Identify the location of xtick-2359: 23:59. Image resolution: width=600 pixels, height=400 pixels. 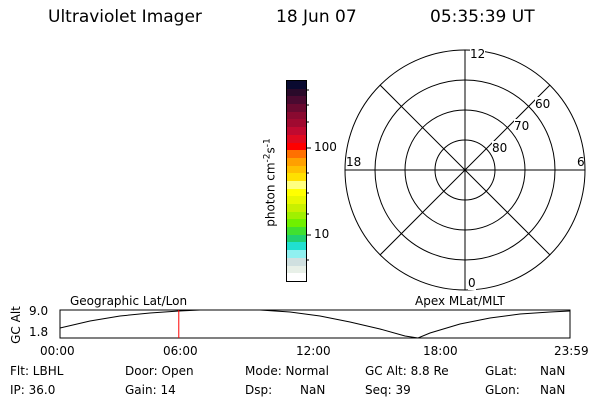
(571, 351).